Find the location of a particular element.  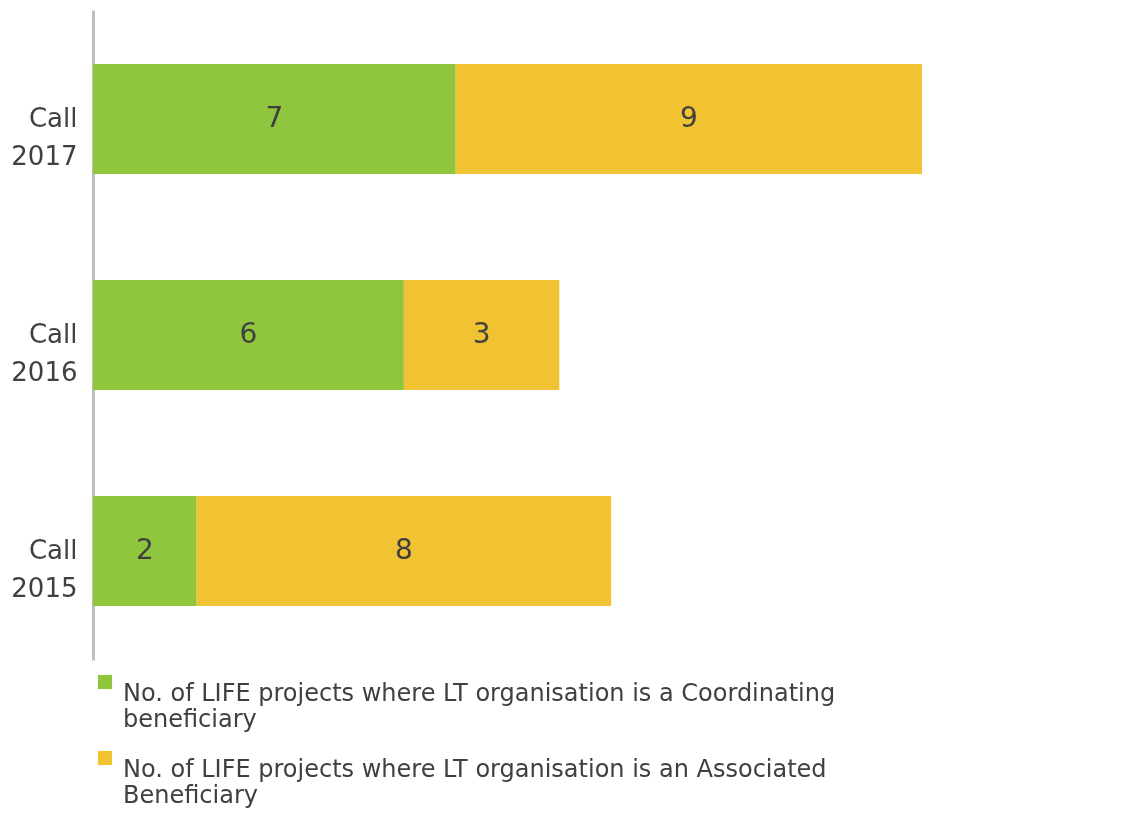

y-tick-label: Call 2016 is located at coordinates (44, 353).